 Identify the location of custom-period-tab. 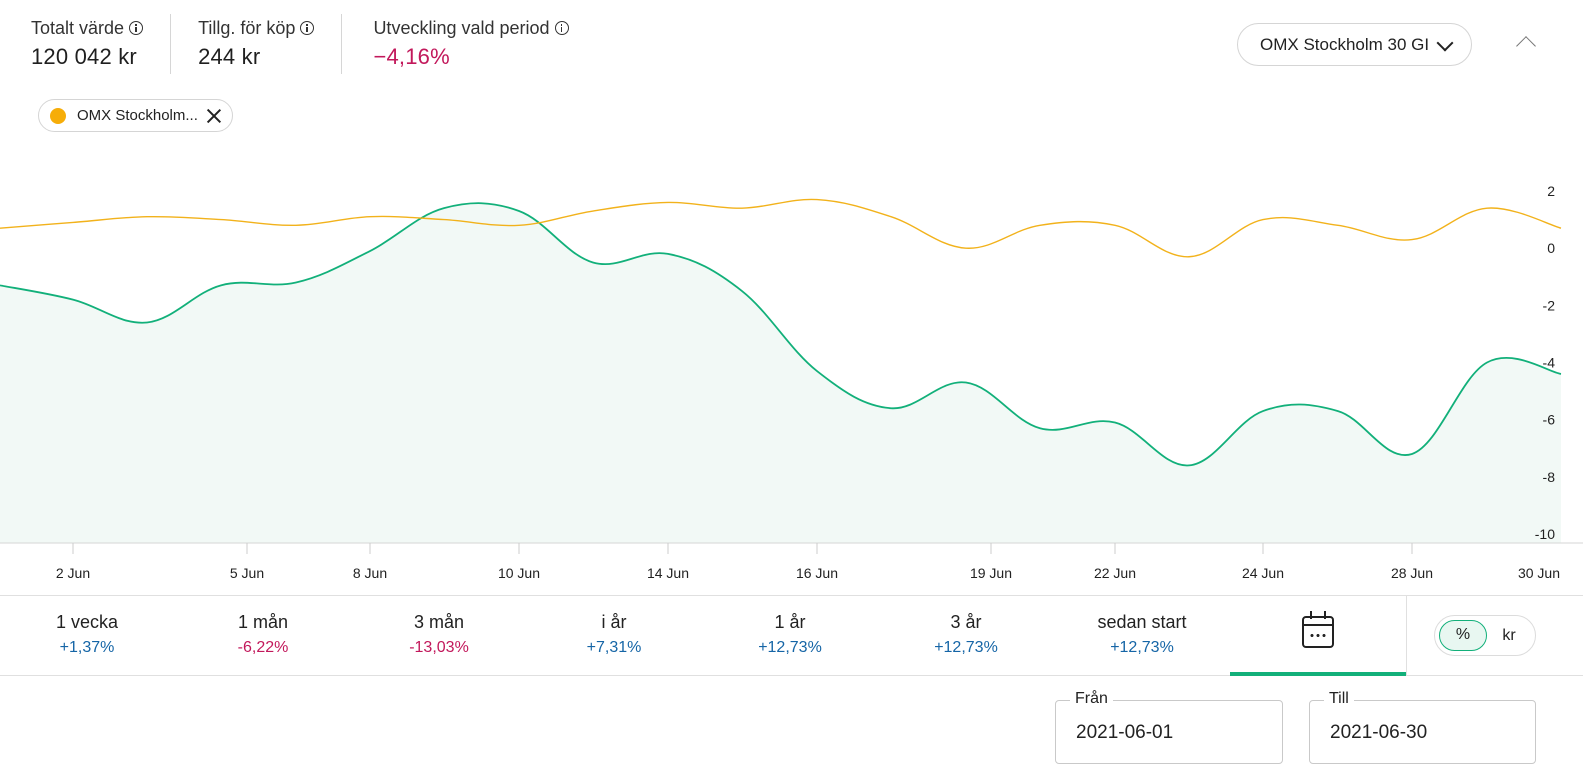
(1318, 636).